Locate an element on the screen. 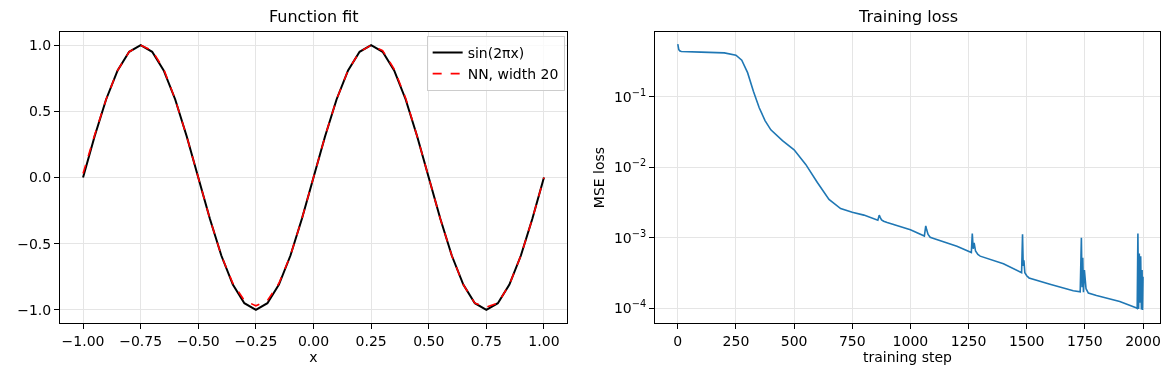  y-tick-label: 10$^{−3}$ is located at coordinates (630, 236).